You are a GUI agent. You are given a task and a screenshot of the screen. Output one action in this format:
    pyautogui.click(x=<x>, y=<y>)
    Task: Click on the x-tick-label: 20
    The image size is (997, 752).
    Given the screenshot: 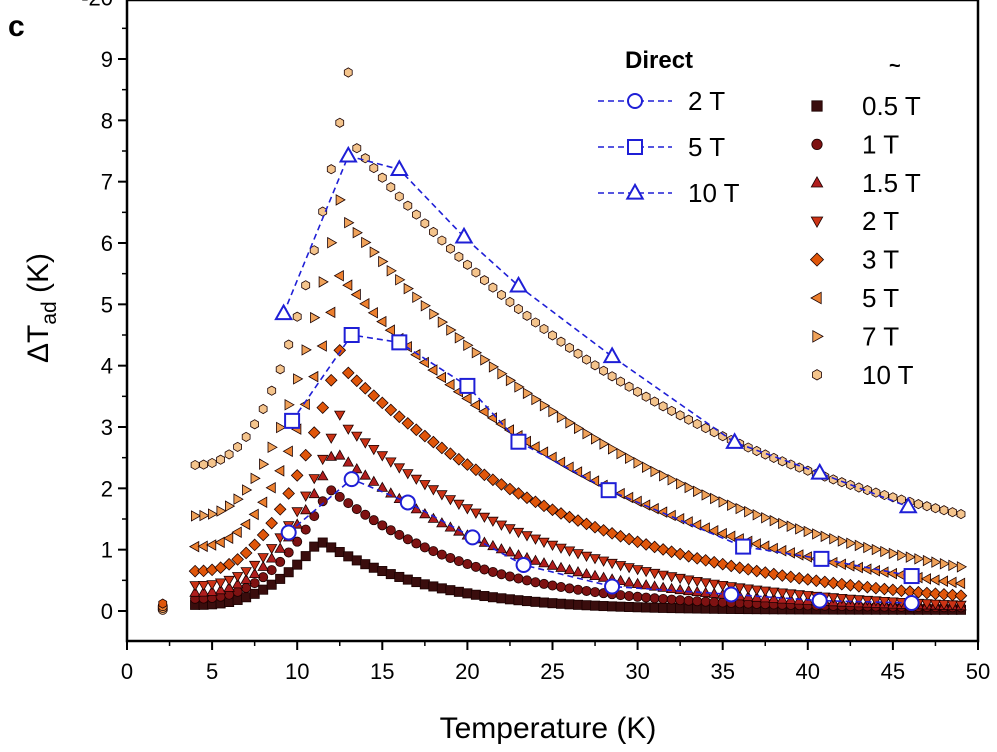 What is the action you would take?
    pyautogui.click(x=467, y=671)
    